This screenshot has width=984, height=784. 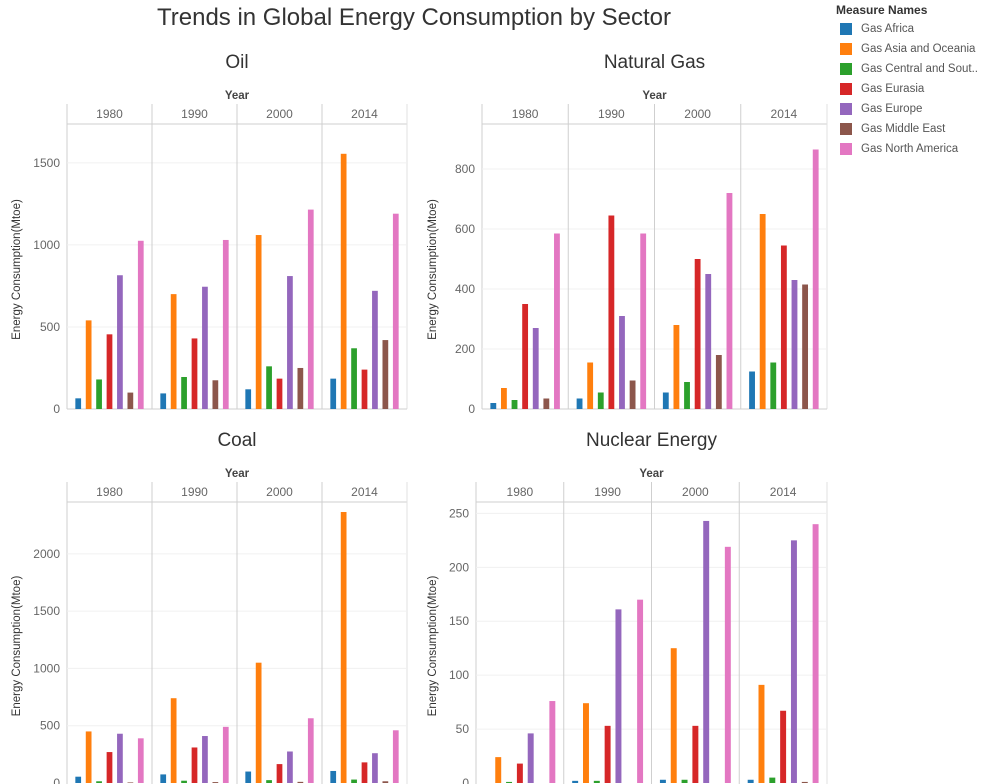 What do you see at coordinates (493, 406) in the screenshot?
I see `bar-gas-africa-1980` at bounding box center [493, 406].